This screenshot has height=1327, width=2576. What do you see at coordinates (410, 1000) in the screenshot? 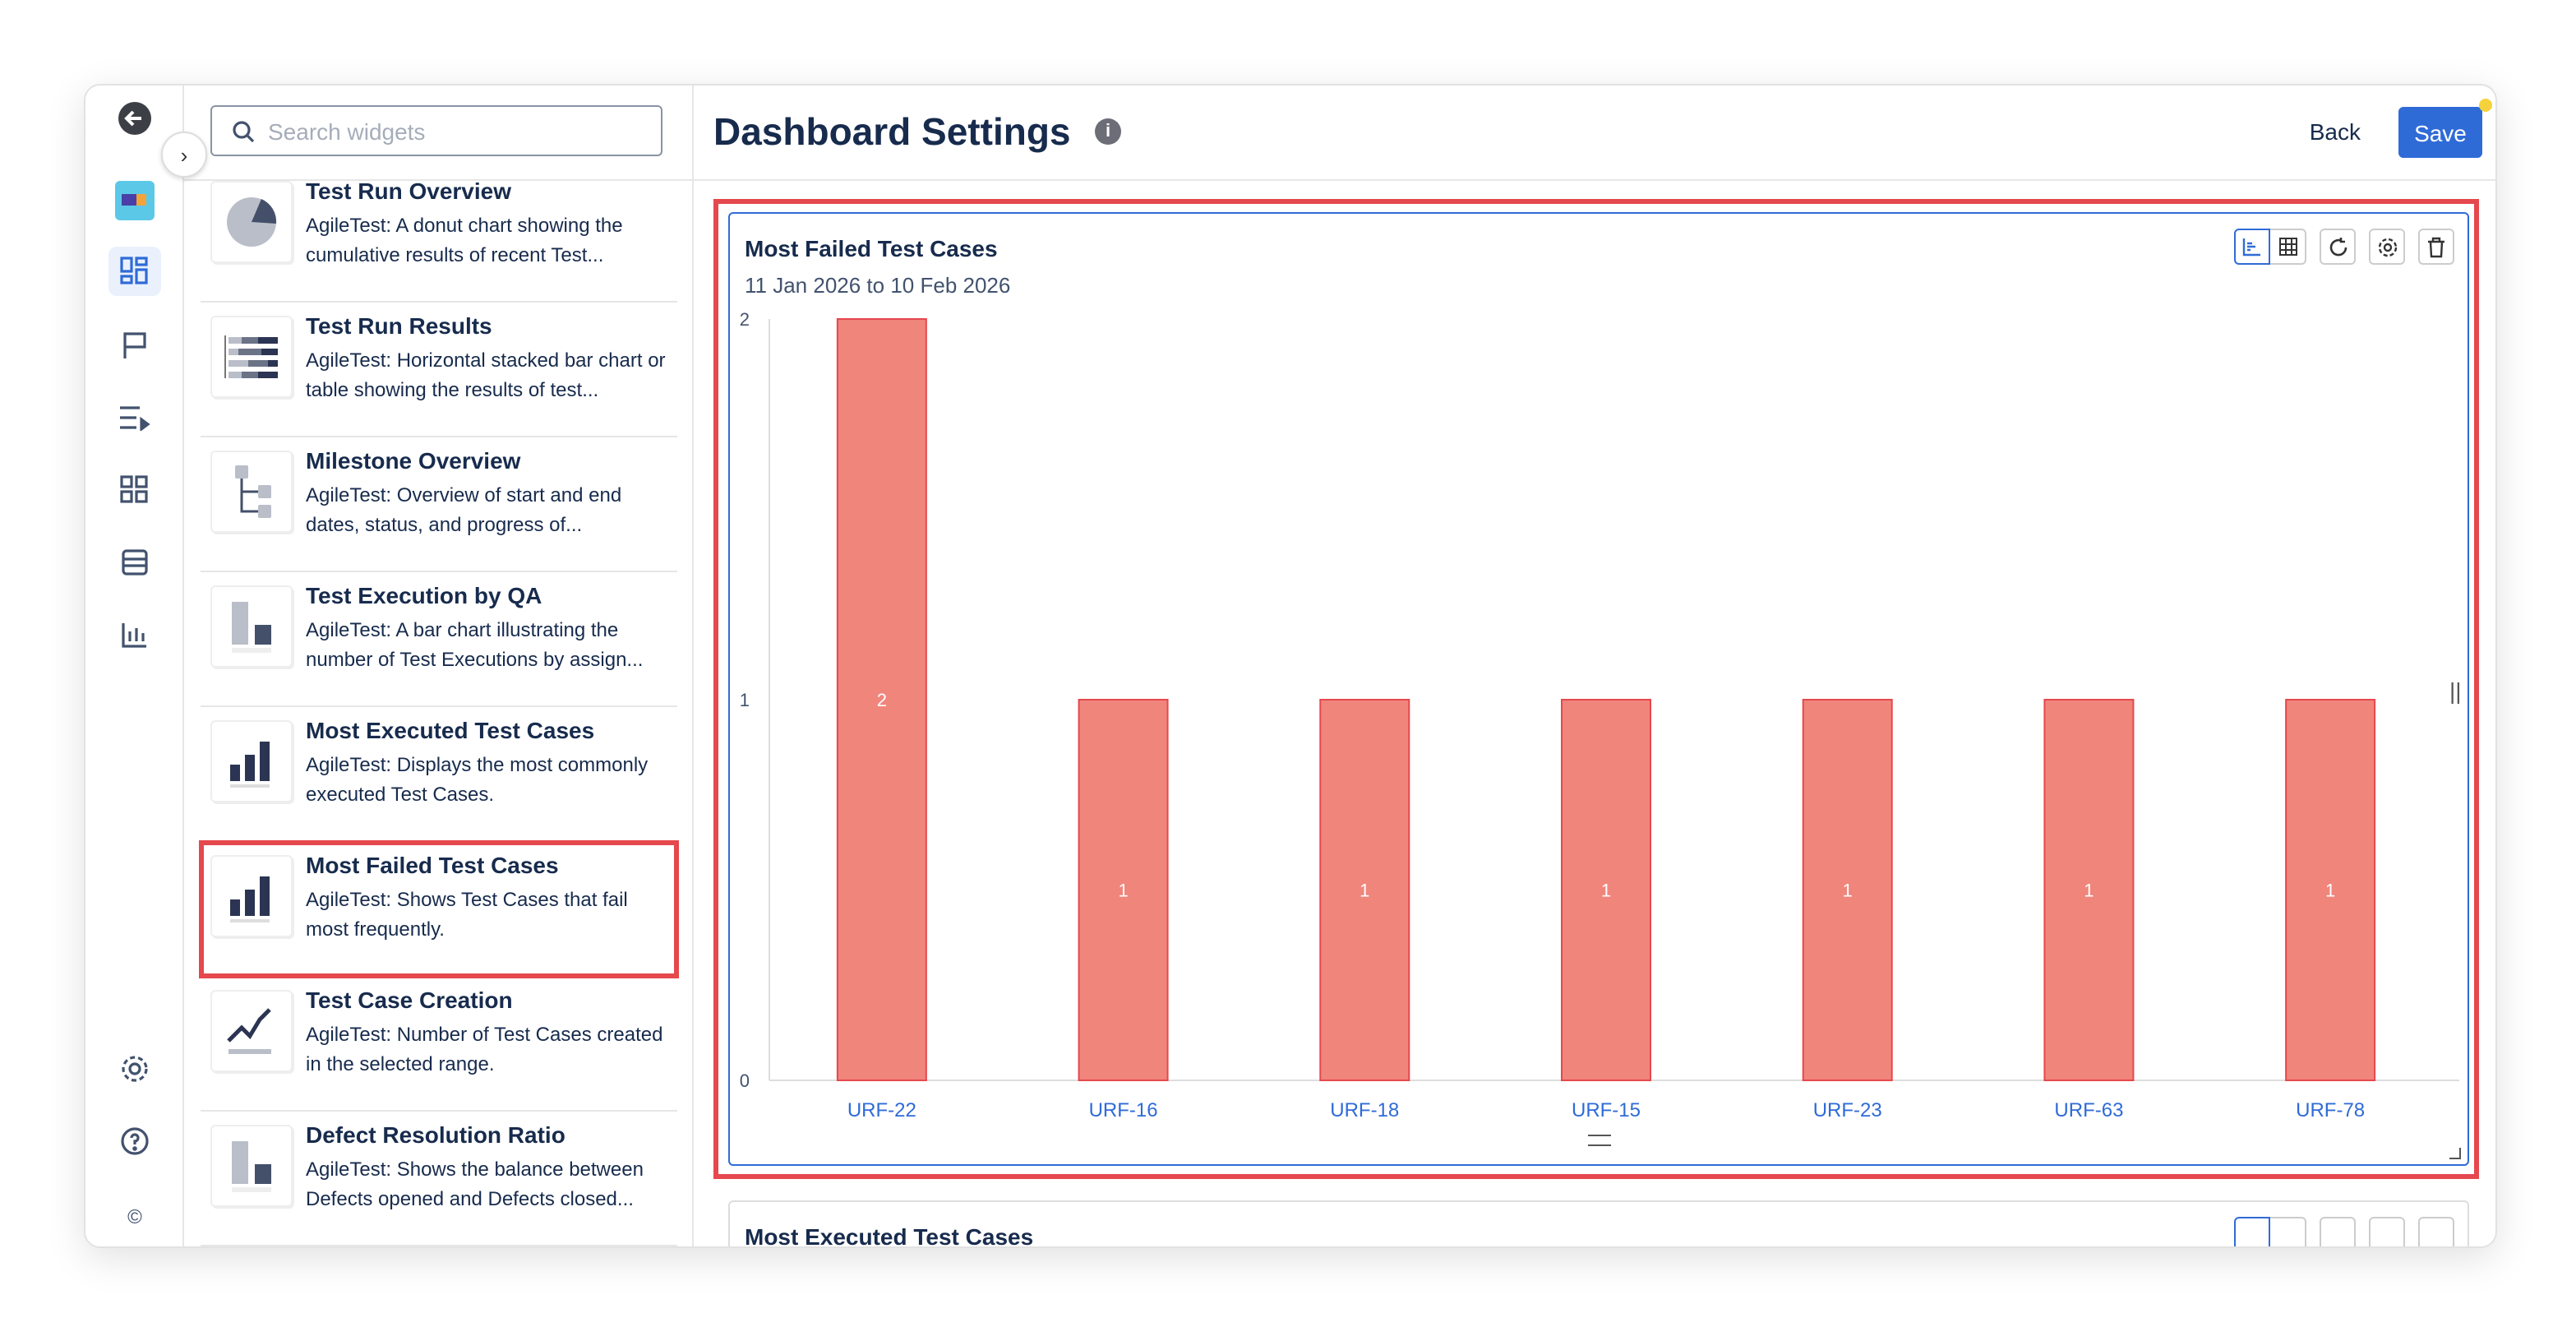
I see `widget-title: Test Case Creation` at bounding box center [410, 1000].